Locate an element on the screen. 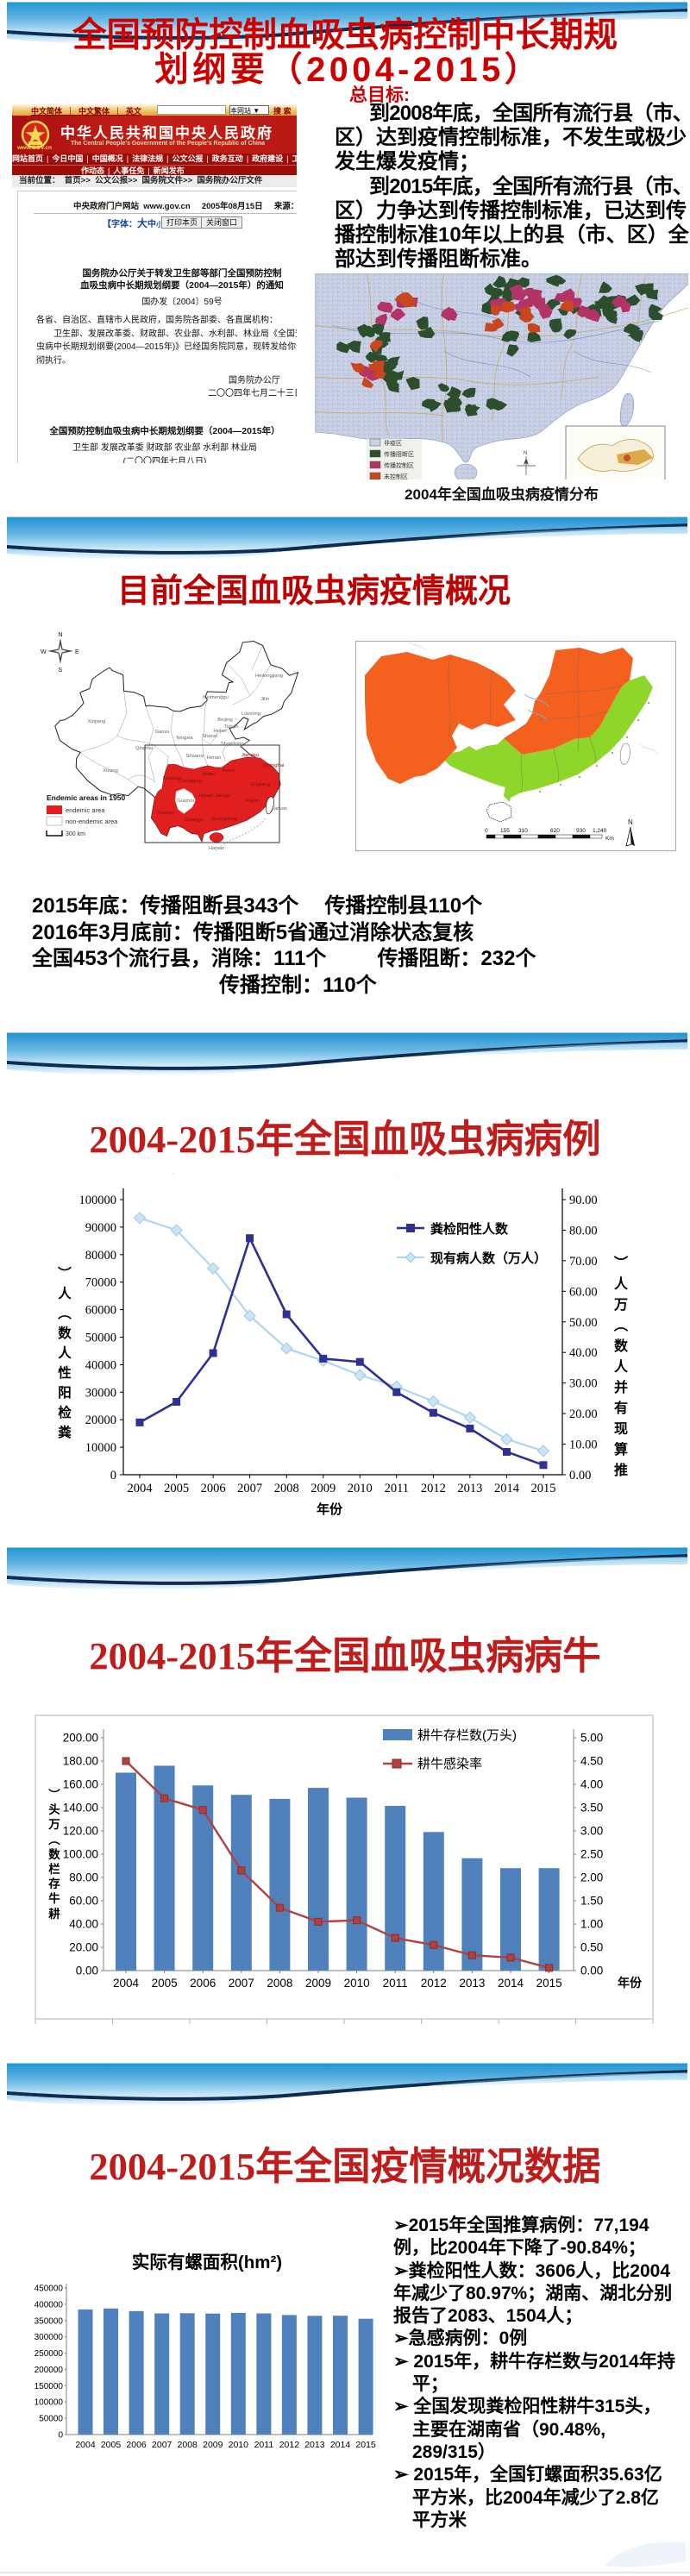 The height and width of the screenshot is (2576, 690). svg-text: 300 km is located at coordinates (75, 834).